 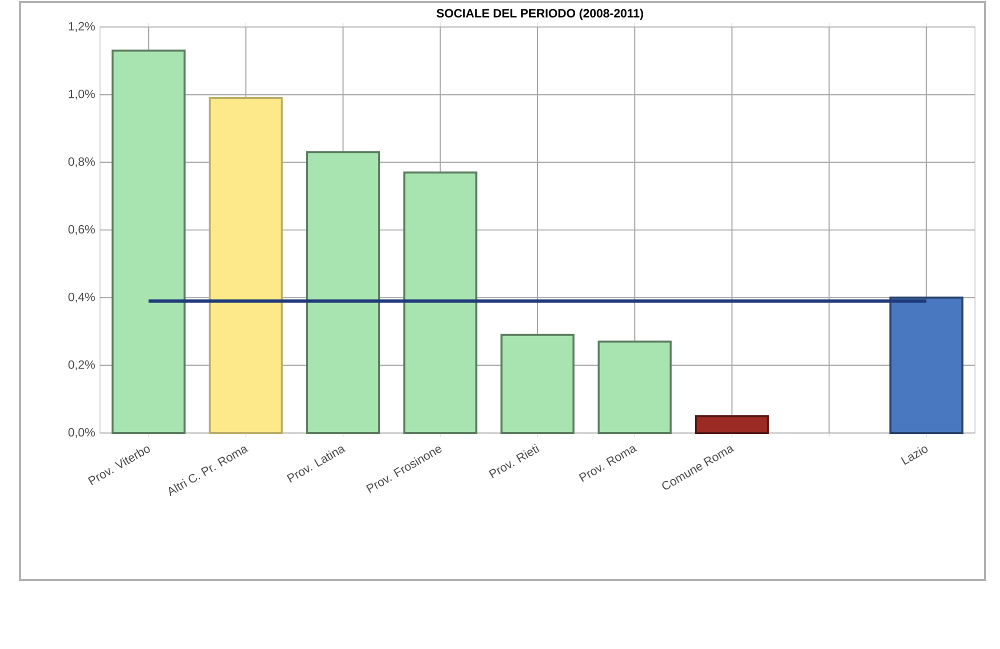 I want to click on y-tick-label: 1,2%, so click(x=81, y=27).